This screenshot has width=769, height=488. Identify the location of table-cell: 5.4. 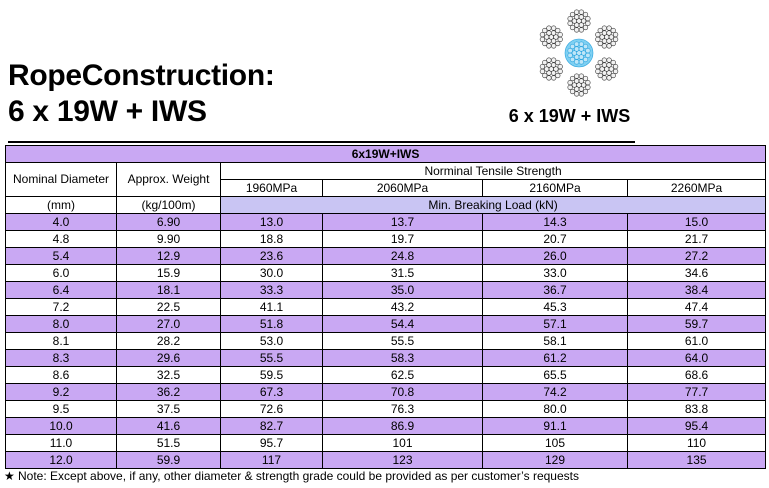
(61, 256).